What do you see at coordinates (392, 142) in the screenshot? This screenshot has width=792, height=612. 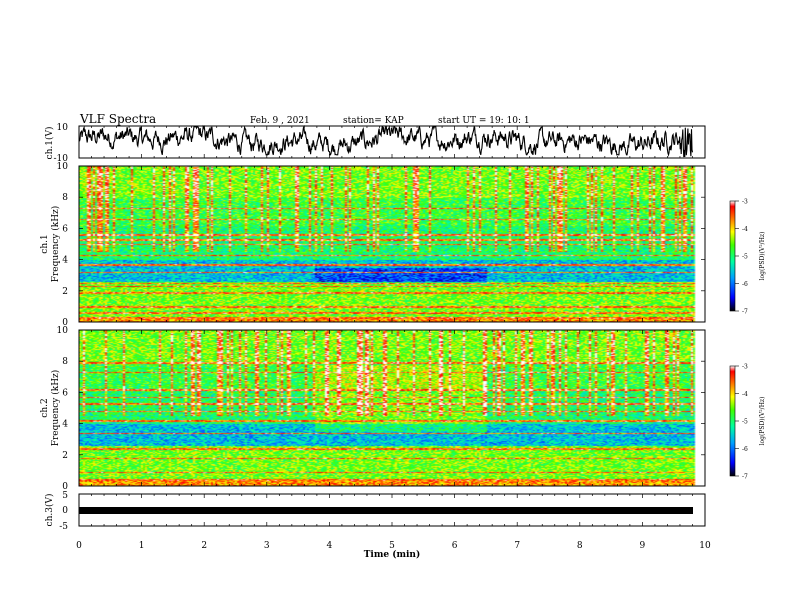 I see `ch1-xticks` at bounding box center [392, 142].